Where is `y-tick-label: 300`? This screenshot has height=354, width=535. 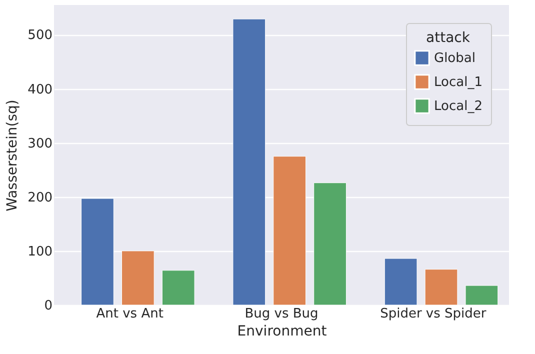 y-tick-label: 300 is located at coordinates (40, 144).